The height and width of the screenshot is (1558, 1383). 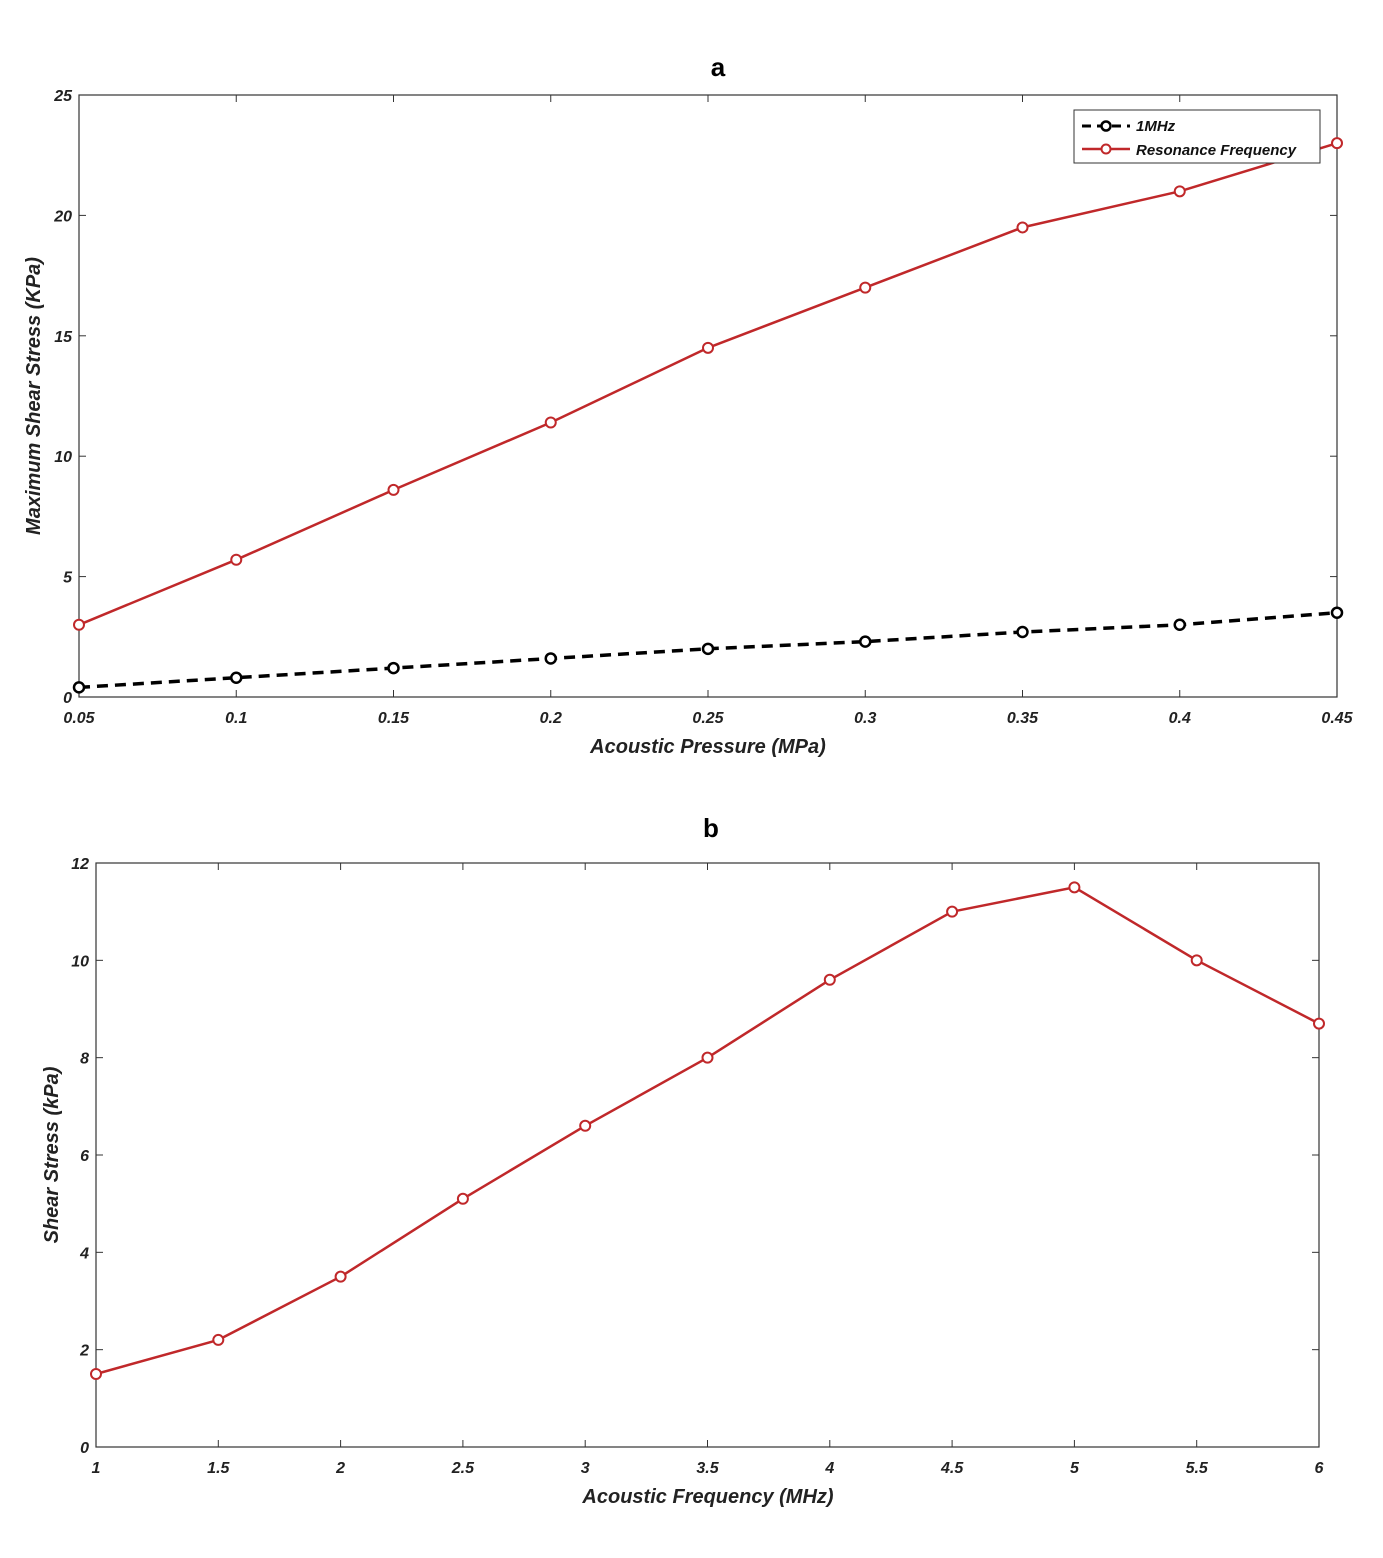 What do you see at coordinates (708, 718) in the screenshot?
I see `x-tick-label: 0.25` at bounding box center [708, 718].